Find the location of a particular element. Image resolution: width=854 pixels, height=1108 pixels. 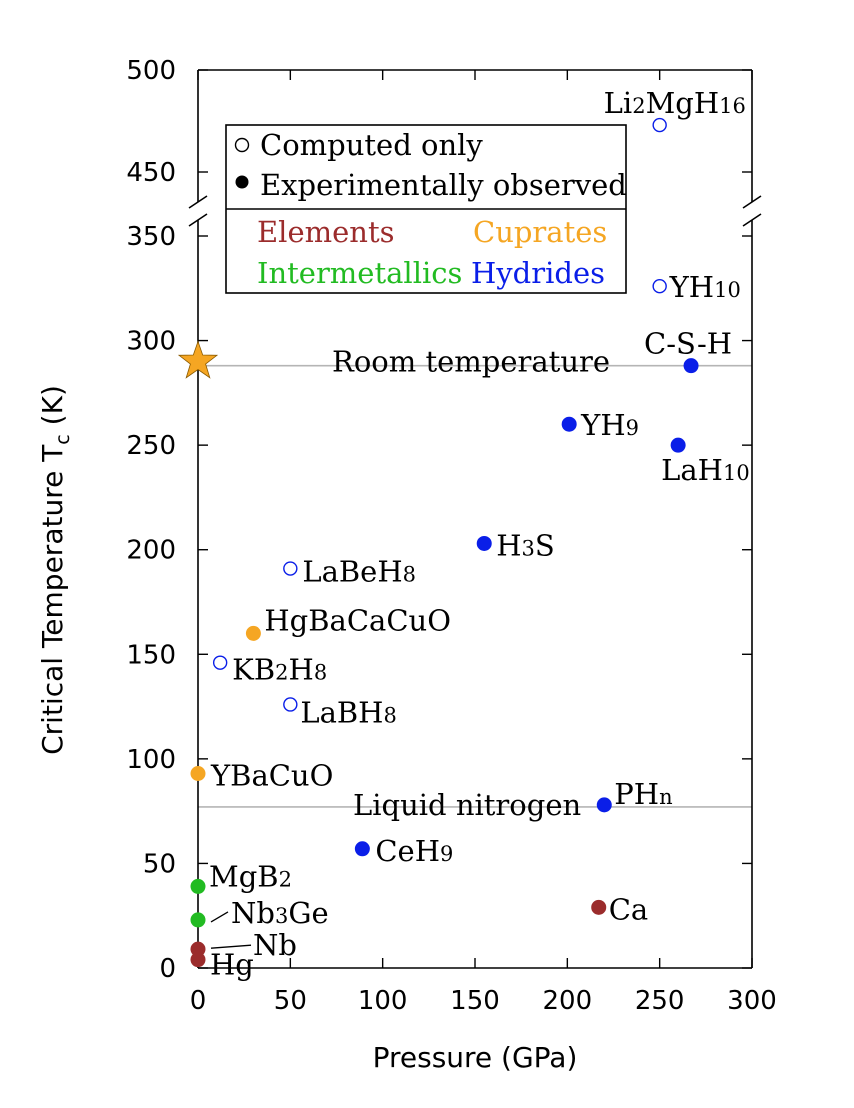

data-point-labeh8 is located at coordinates (290, 568).